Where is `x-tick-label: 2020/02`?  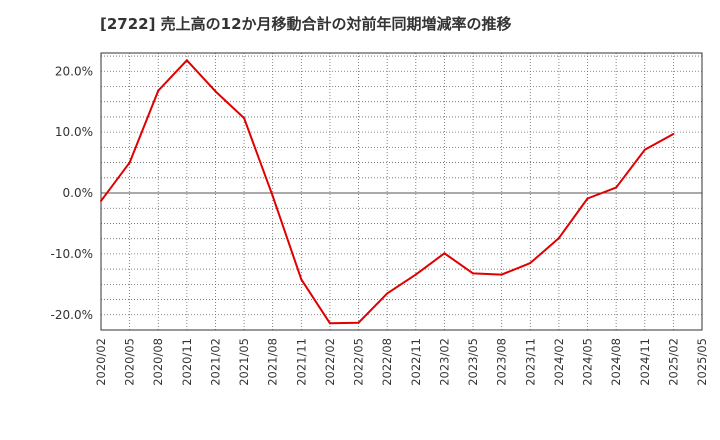
x-tick-label: 2020/02 is located at coordinates (101, 362).